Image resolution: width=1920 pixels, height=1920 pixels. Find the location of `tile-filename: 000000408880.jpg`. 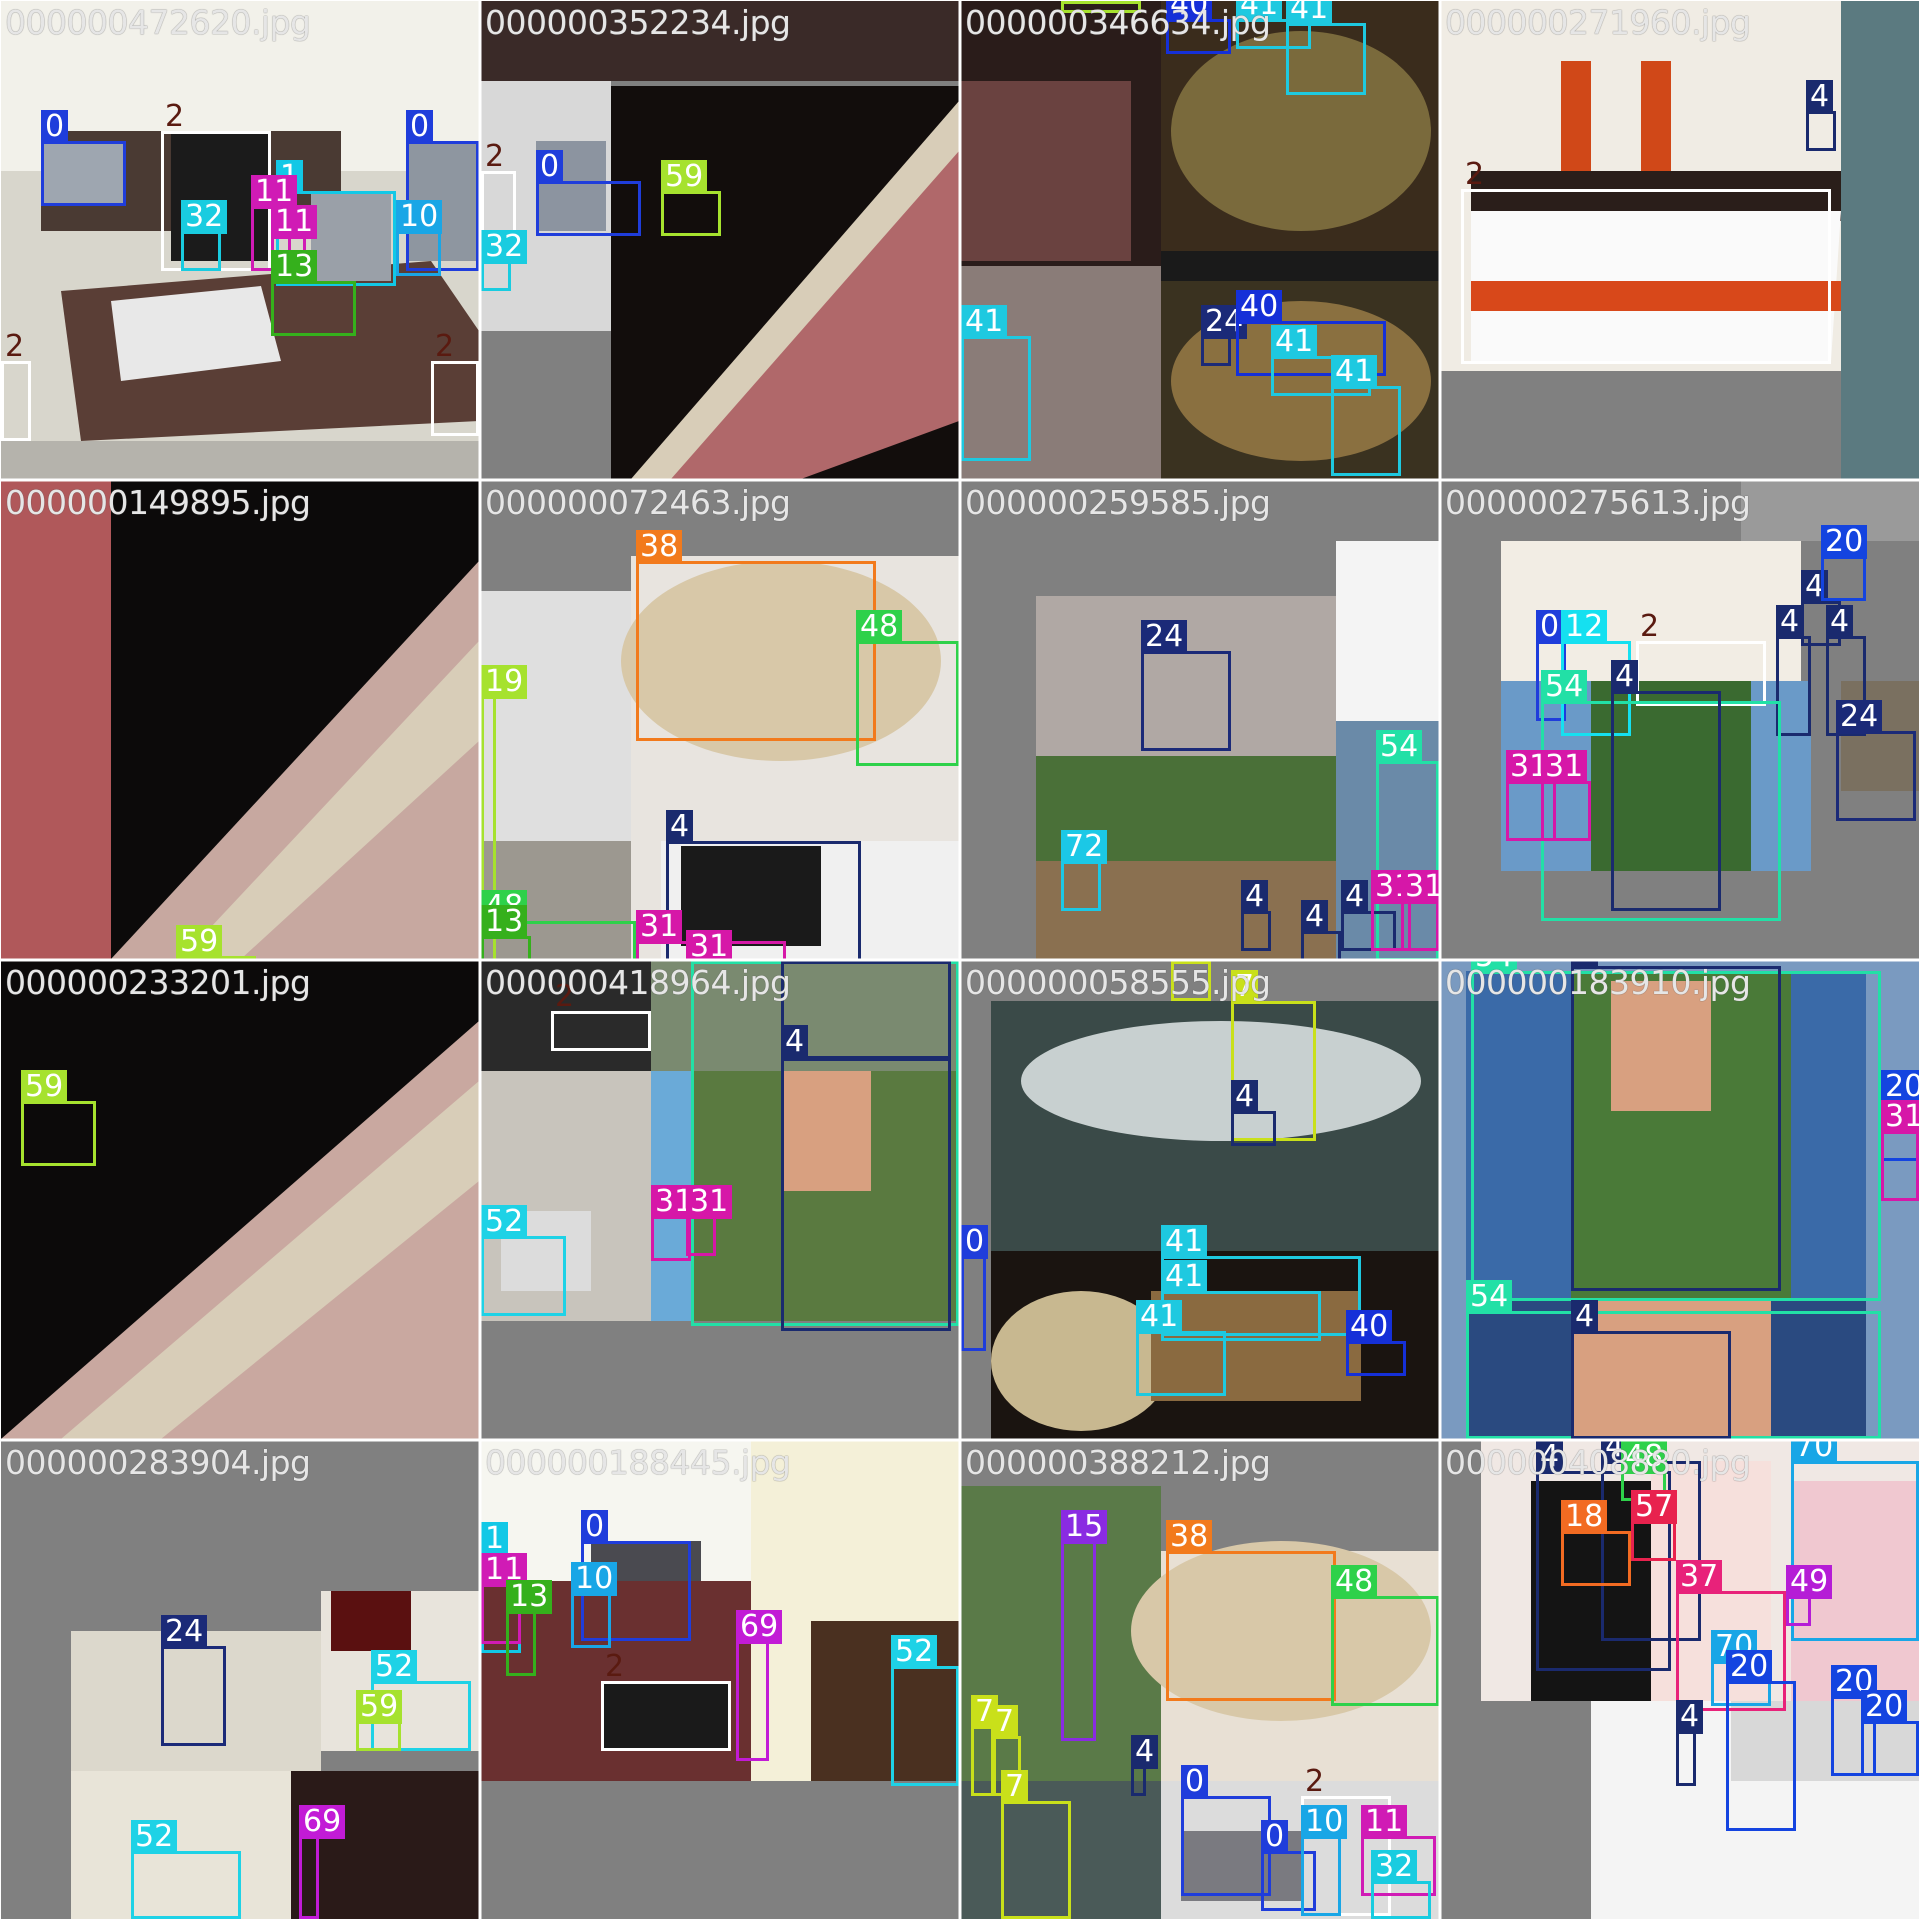

tile-filename: 000000408880.jpg is located at coordinates (1598, 1462).